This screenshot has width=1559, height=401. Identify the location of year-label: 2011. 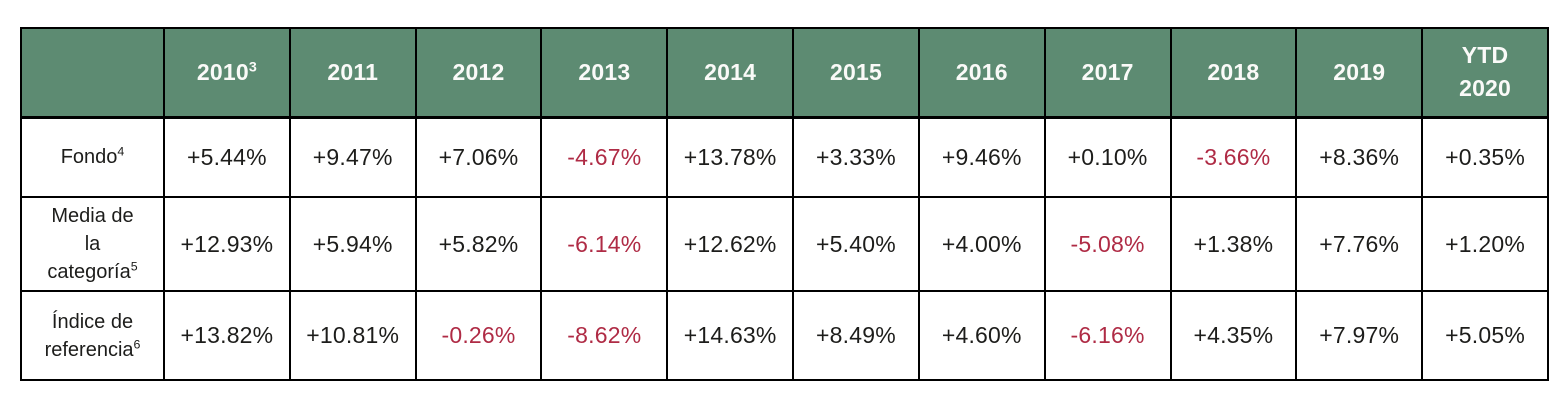
(353, 71).